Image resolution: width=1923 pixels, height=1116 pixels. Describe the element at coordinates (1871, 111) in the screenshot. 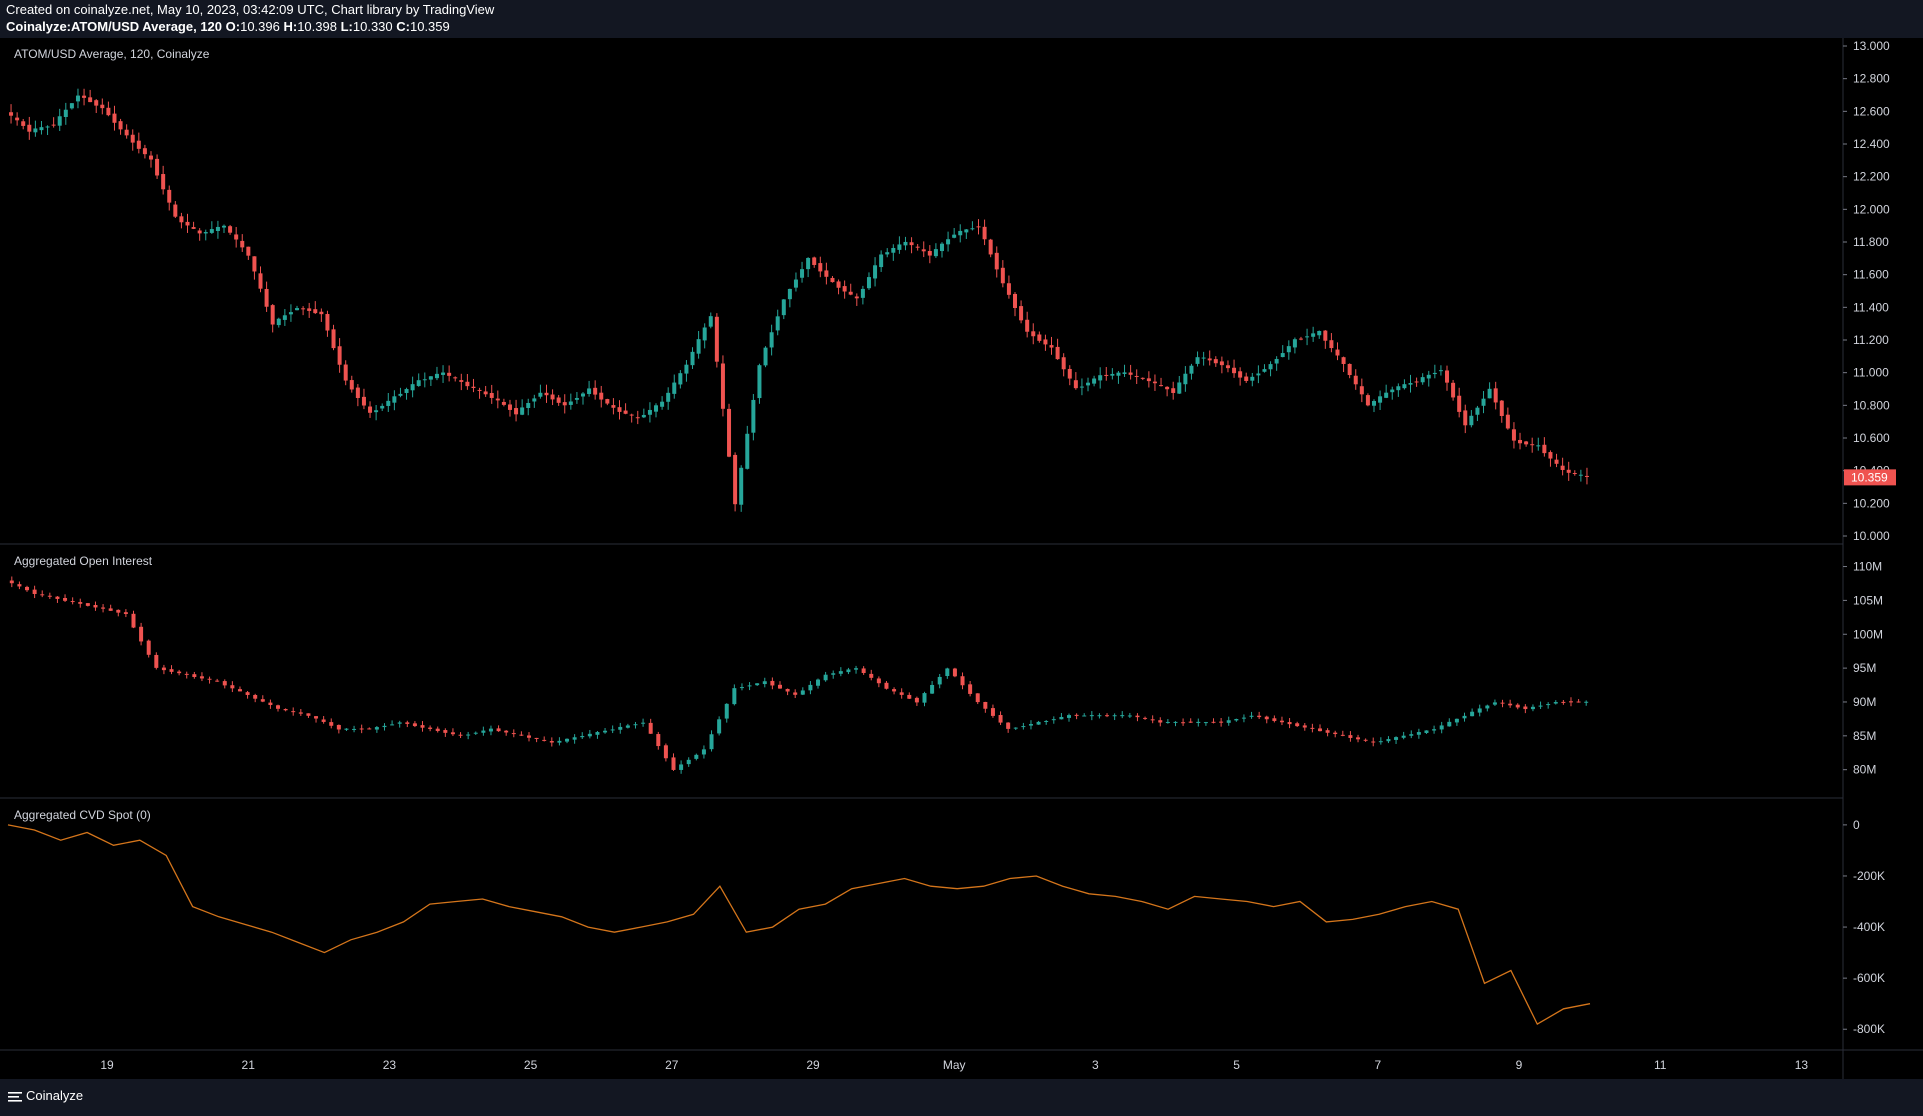

I see `y-tick-label: 12.600` at that location.